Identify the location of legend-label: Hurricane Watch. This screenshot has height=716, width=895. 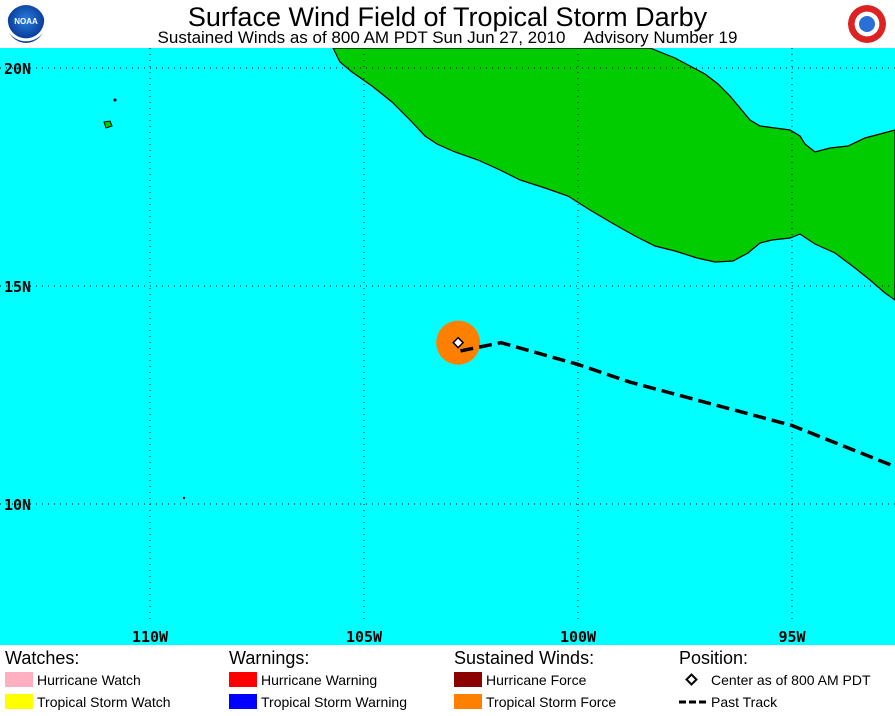
(89, 680).